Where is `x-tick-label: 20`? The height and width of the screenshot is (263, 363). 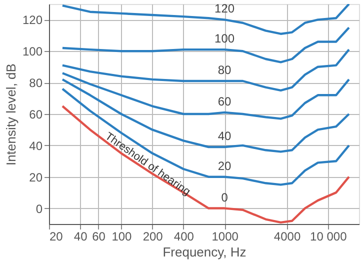 x-tick-label: 20 is located at coordinates (57, 237).